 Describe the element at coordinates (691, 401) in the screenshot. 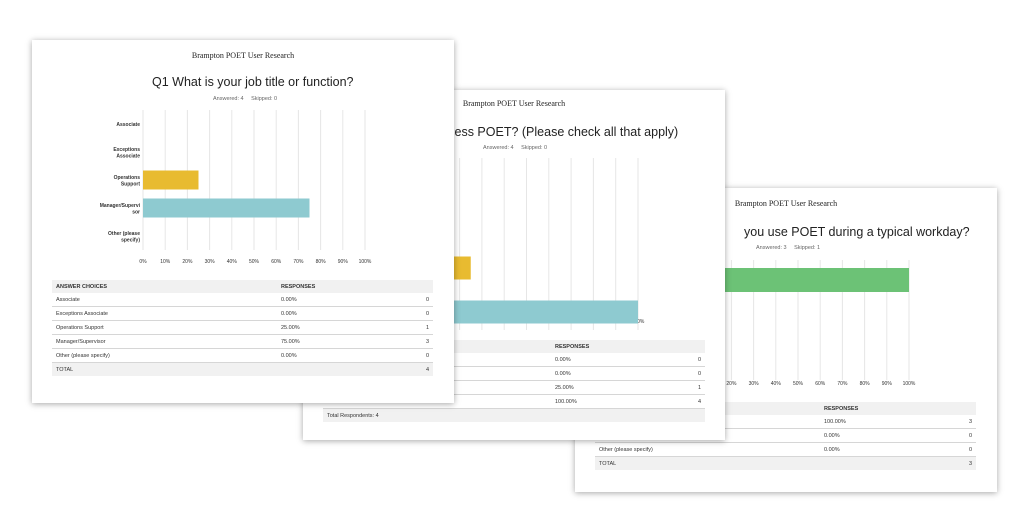

I see `response-count: 4` at that location.